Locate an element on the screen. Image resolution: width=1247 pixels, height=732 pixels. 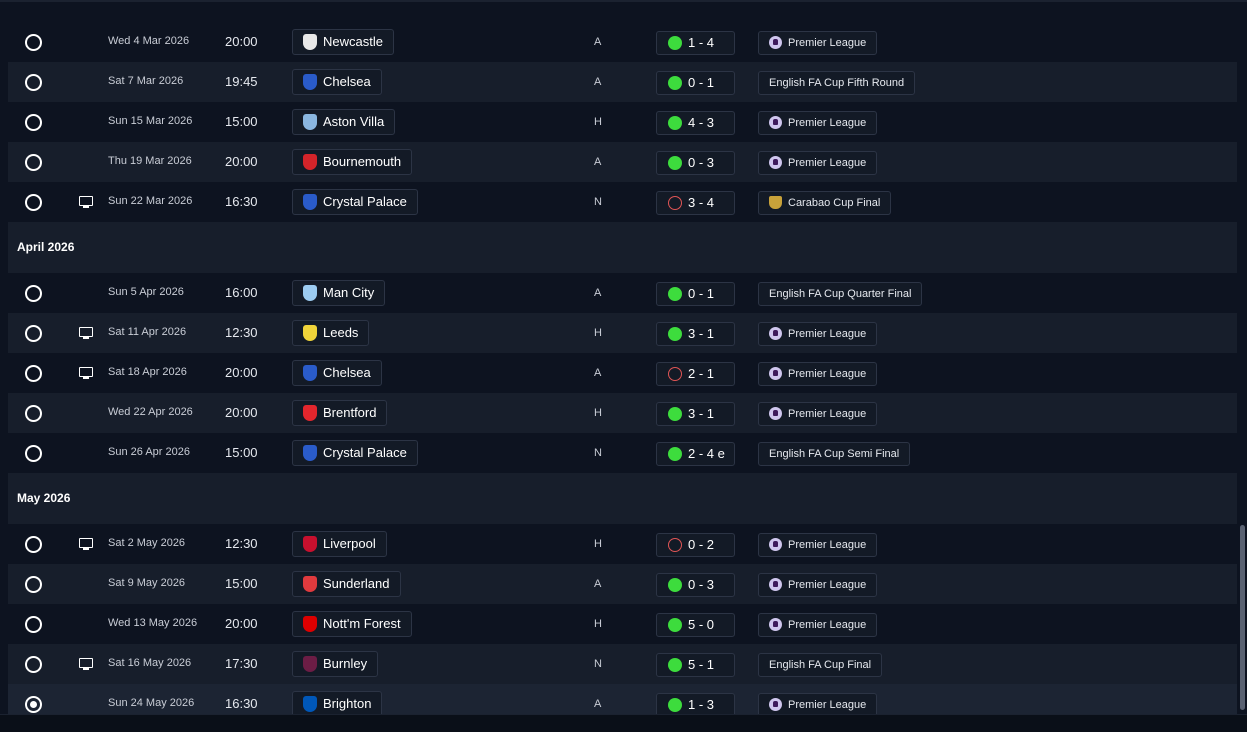
competition-button: English FA Cup Fifth Round is located at coordinates (837, 83).